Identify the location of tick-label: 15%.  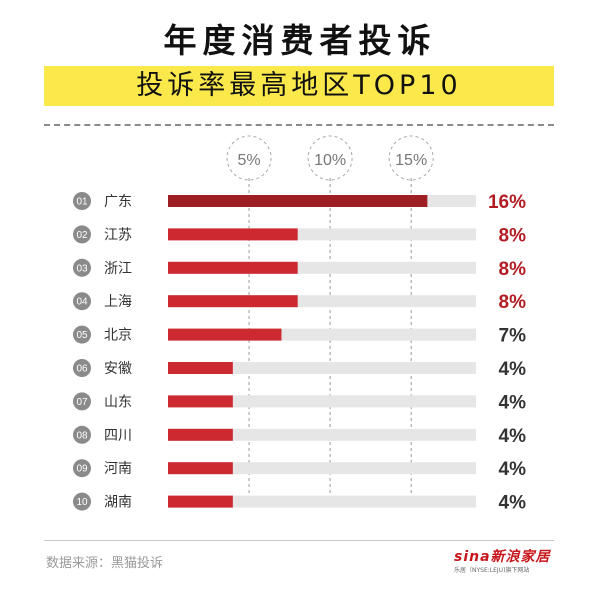
(411, 160).